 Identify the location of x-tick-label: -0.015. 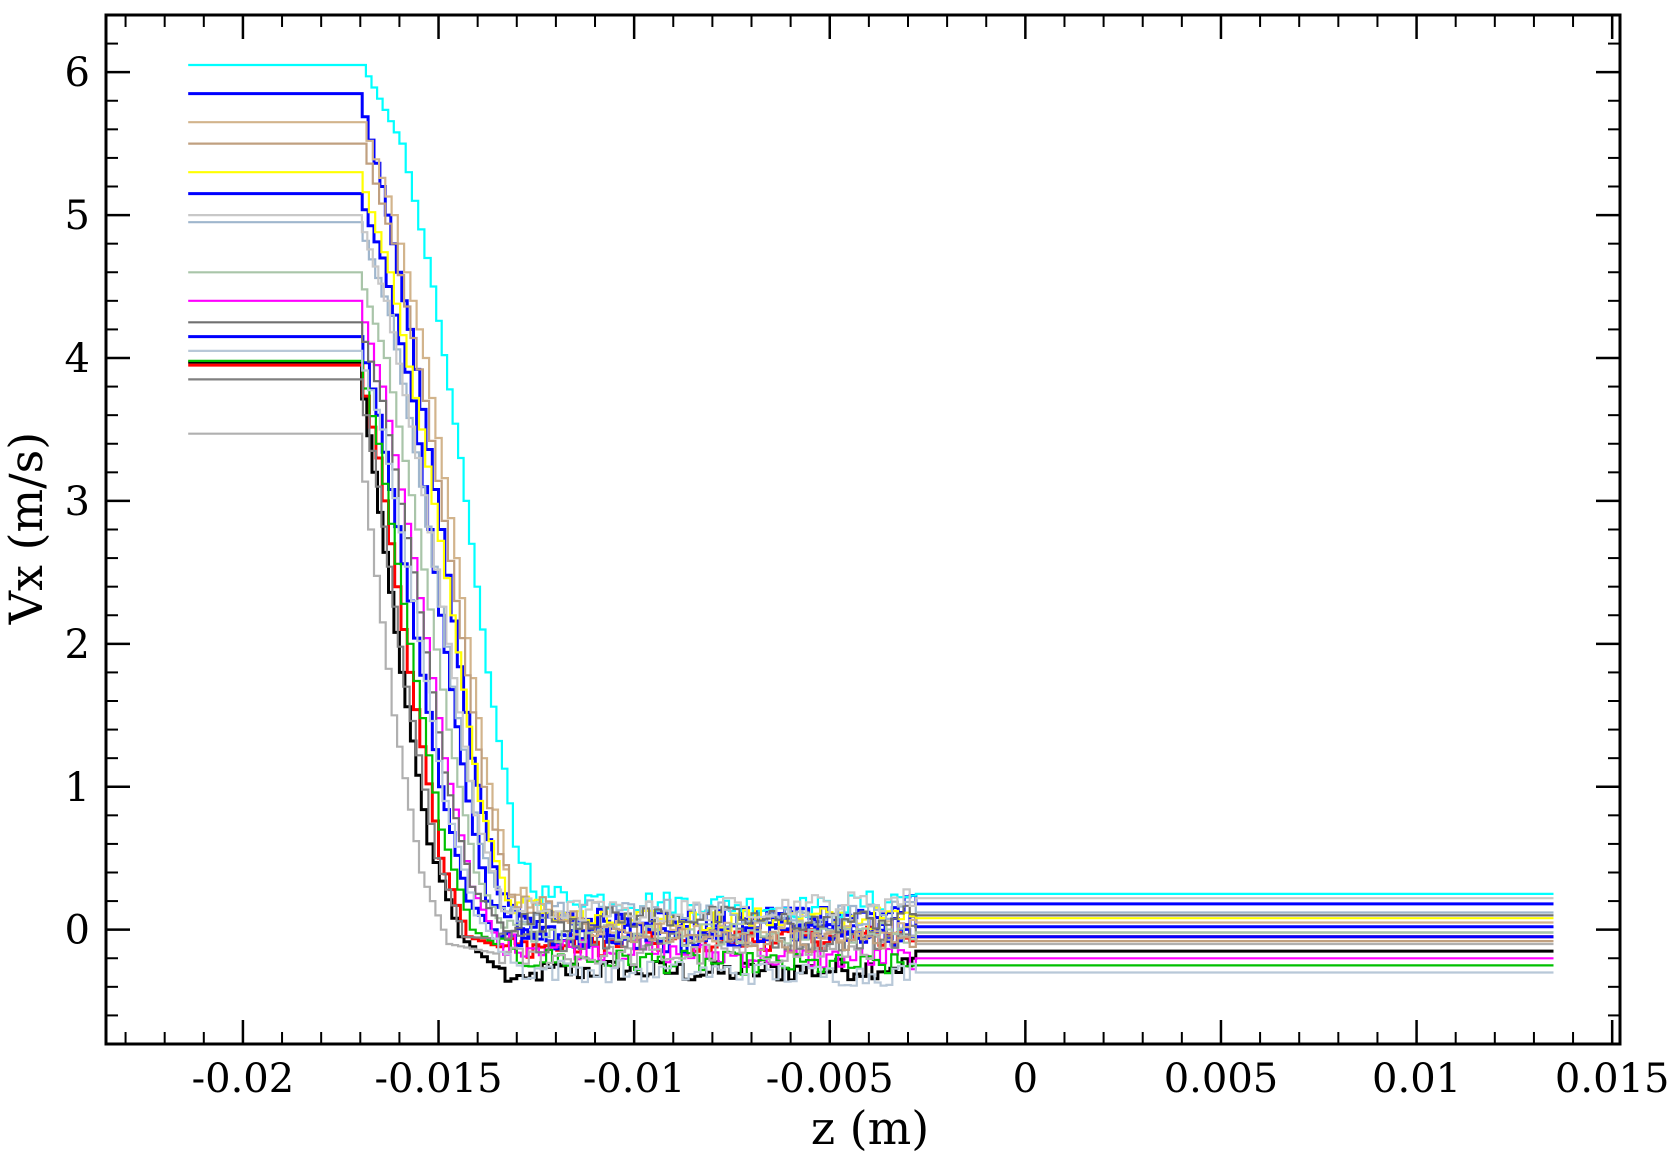
(439, 1079).